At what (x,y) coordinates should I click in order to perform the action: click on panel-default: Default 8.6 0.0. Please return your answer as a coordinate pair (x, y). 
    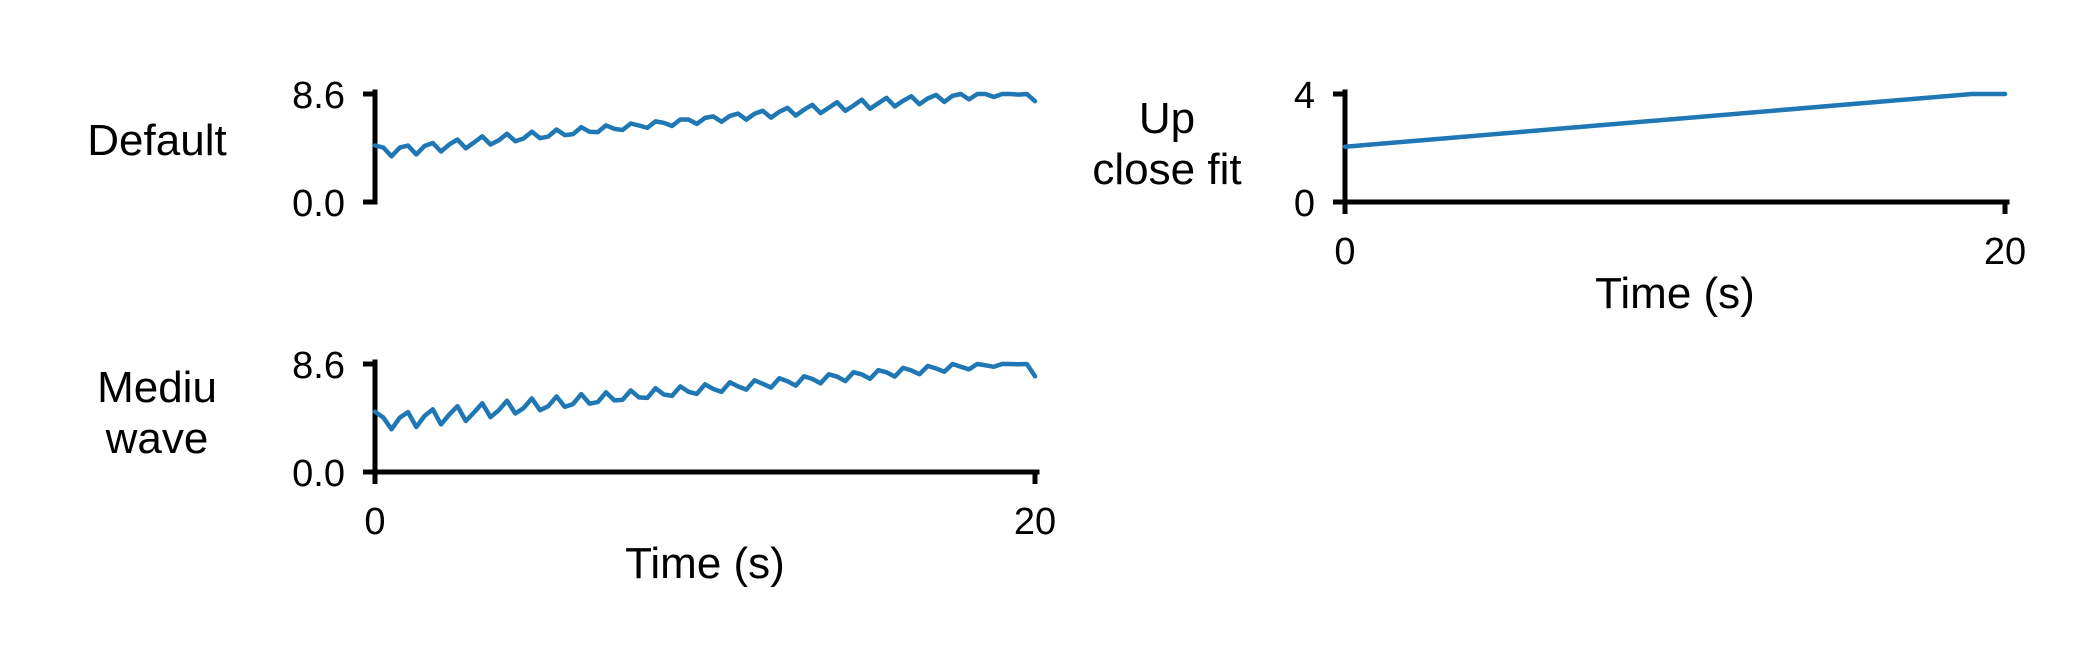
    Looking at the image, I should click on (562, 150).